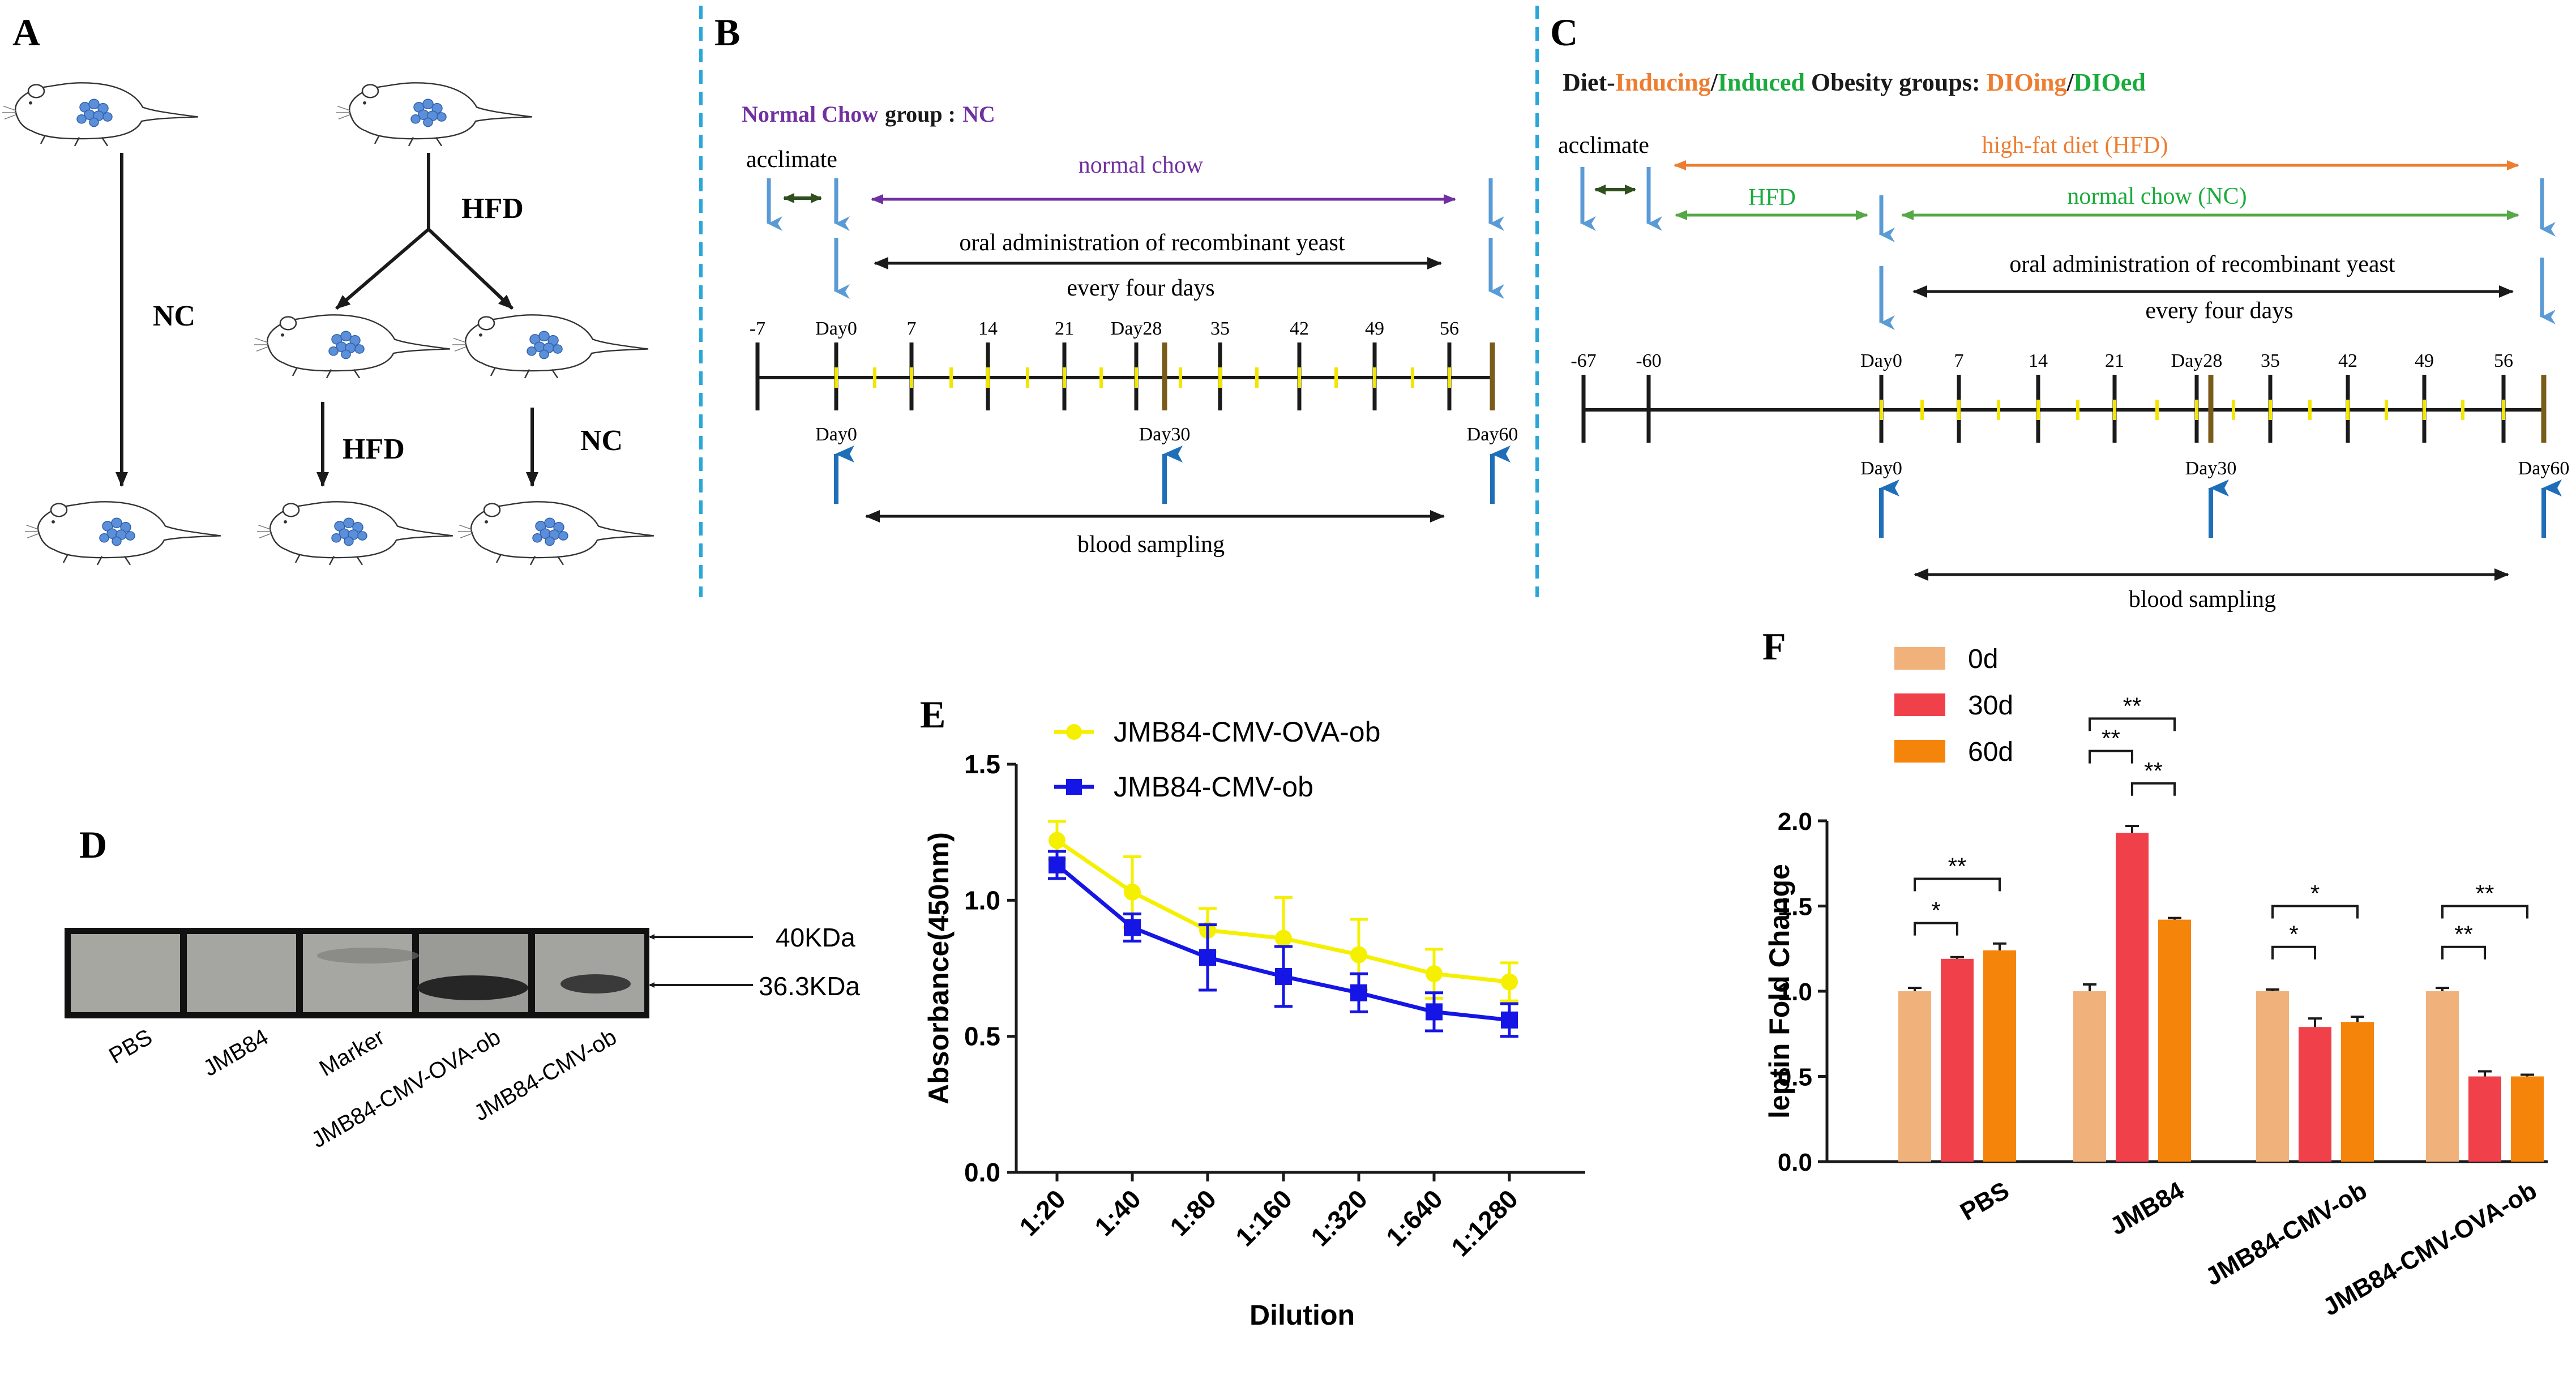  Describe the element at coordinates (492, 208) in the screenshot. I see `label-hfd-top: HFD` at that location.